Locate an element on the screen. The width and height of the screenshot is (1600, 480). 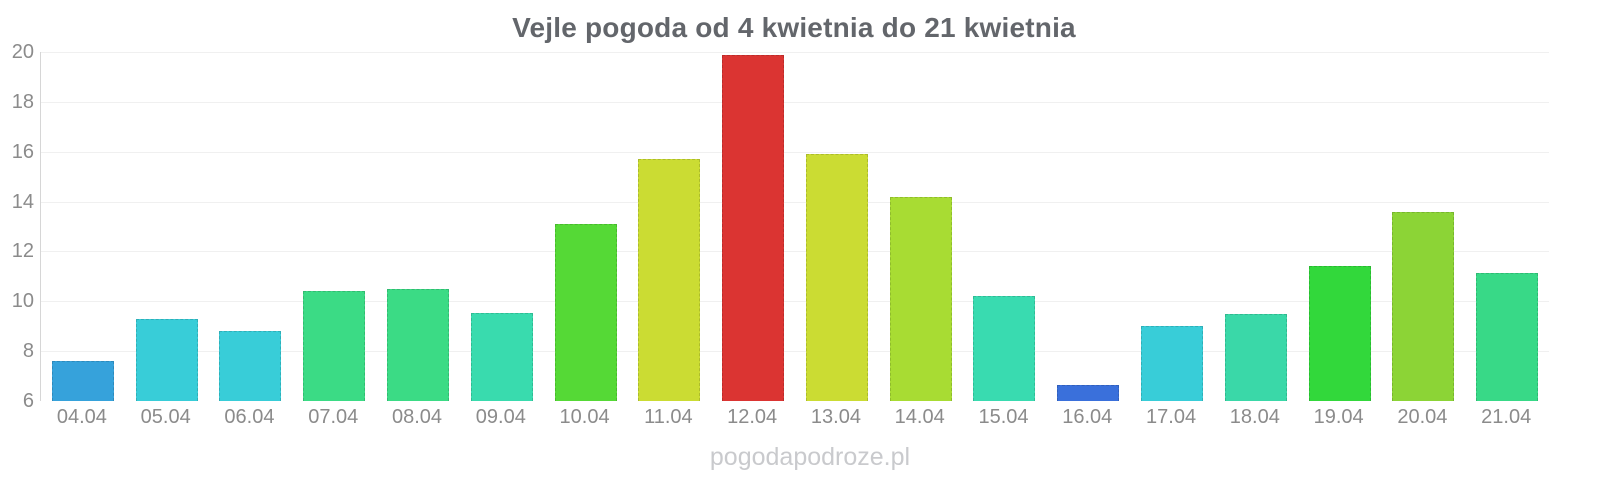
bar-08.04 is located at coordinates (418, 344).